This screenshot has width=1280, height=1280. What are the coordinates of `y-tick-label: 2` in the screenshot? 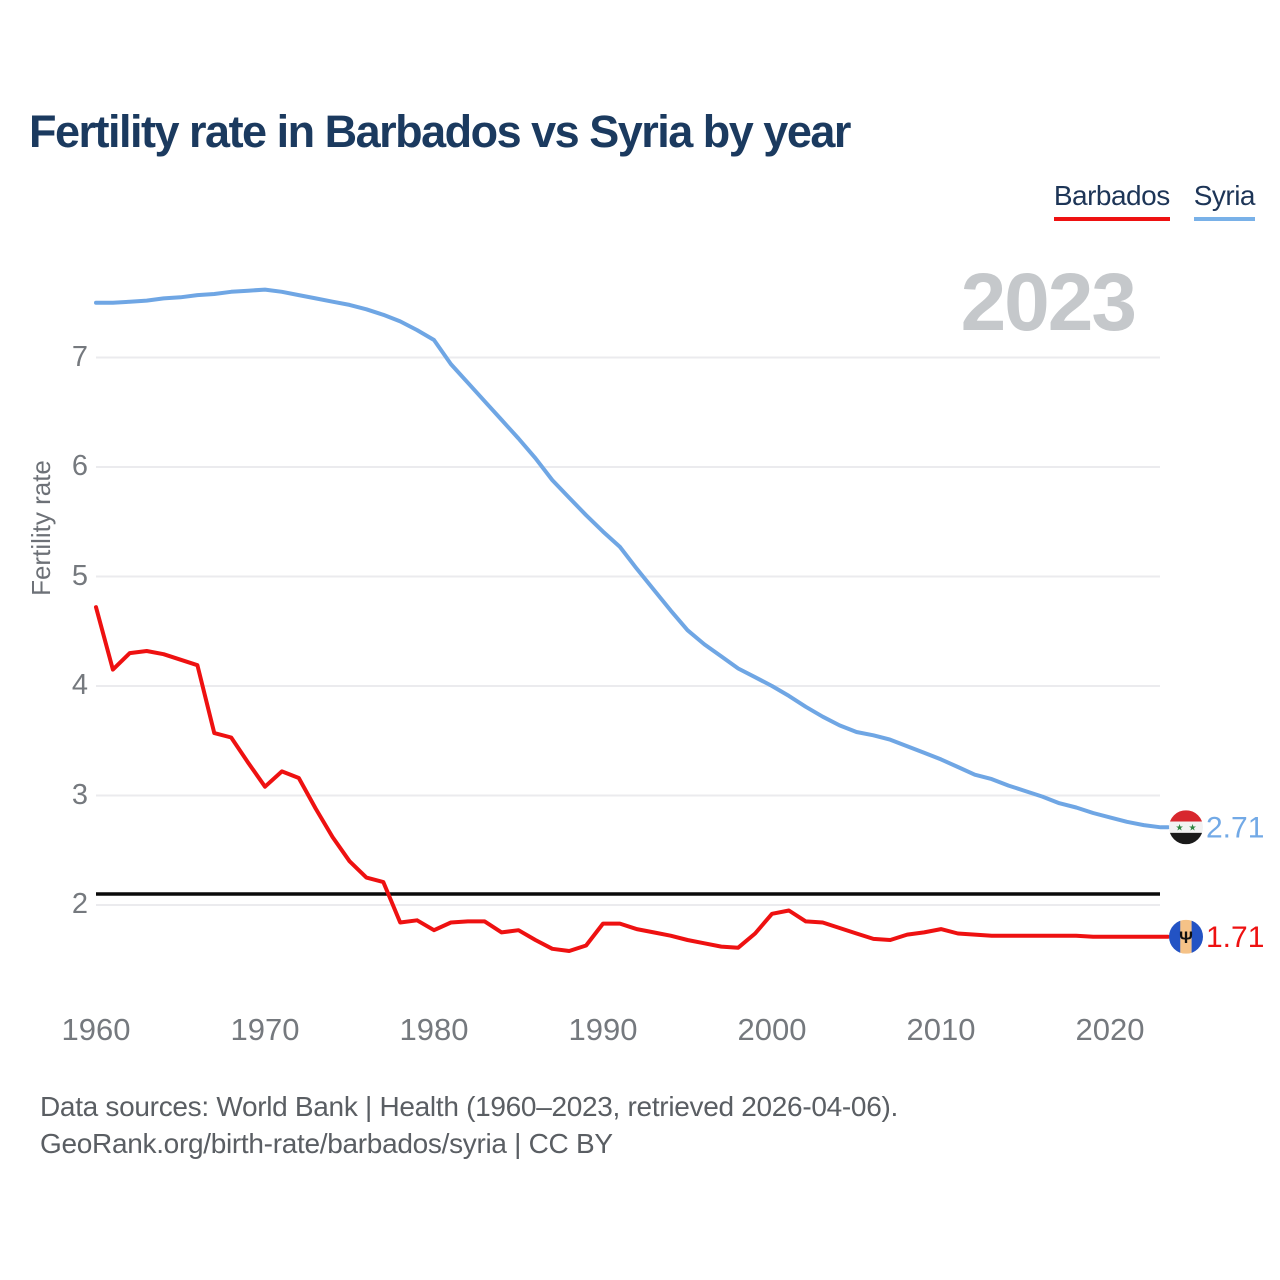 It's located at (79, 904).